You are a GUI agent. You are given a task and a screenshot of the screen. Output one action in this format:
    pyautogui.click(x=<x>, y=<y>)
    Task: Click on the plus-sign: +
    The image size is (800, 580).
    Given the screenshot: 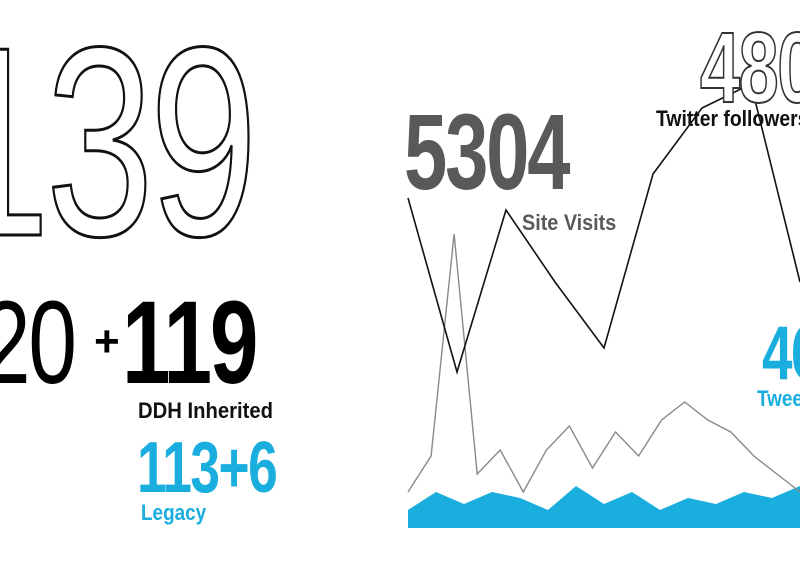 What is the action you would take?
    pyautogui.click(x=107, y=341)
    